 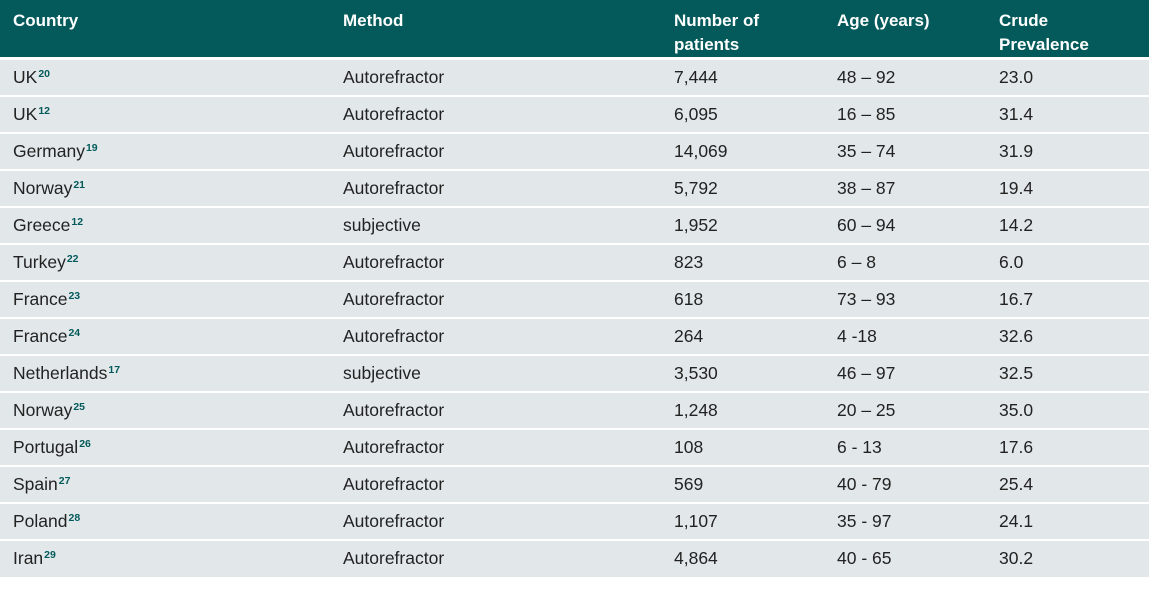 I want to click on header-country: Country, so click(x=165, y=30).